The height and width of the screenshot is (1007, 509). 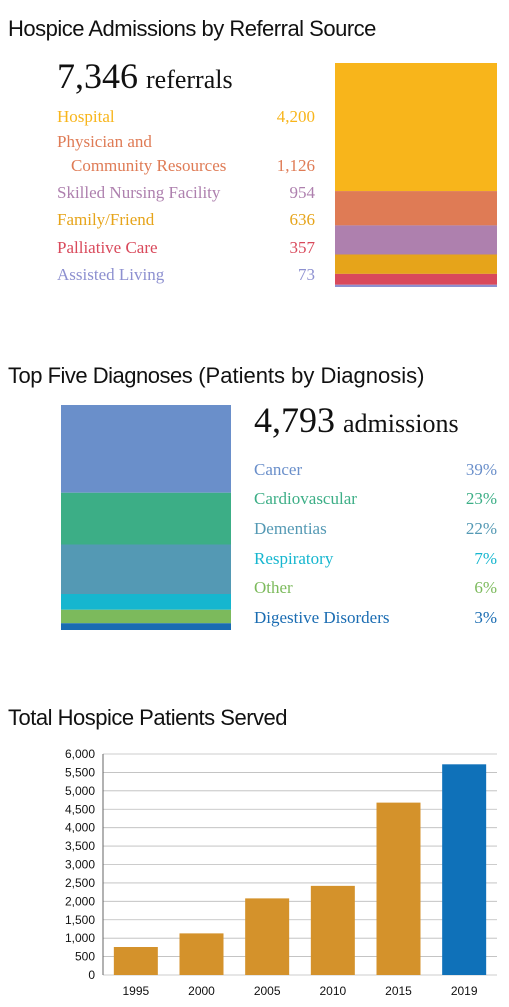 What do you see at coordinates (481, 469) in the screenshot?
I see `value-label: 39%` at bounding box center [481, 469].